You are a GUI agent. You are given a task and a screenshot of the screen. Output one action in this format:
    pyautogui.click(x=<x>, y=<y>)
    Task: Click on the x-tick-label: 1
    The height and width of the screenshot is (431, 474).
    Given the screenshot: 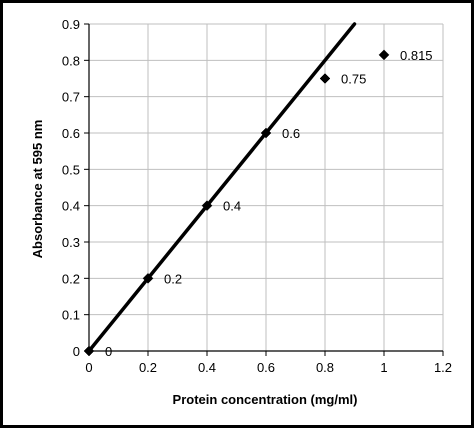 What is the action you would take?
    pyautogui.click(x=383, y=367)
    